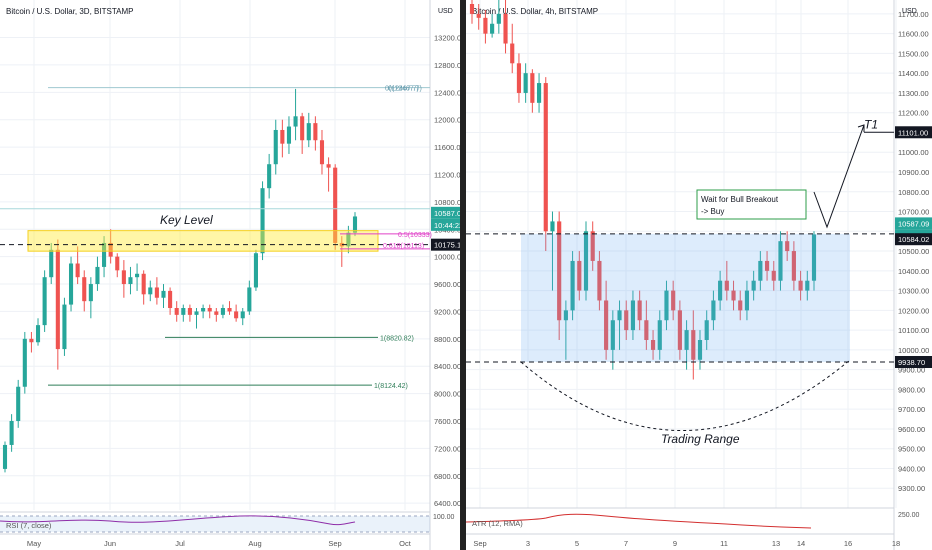  Describe the element at coordinates (913, 152) in the screenshot. I see `y-tick-label: 11000.00` at that location.